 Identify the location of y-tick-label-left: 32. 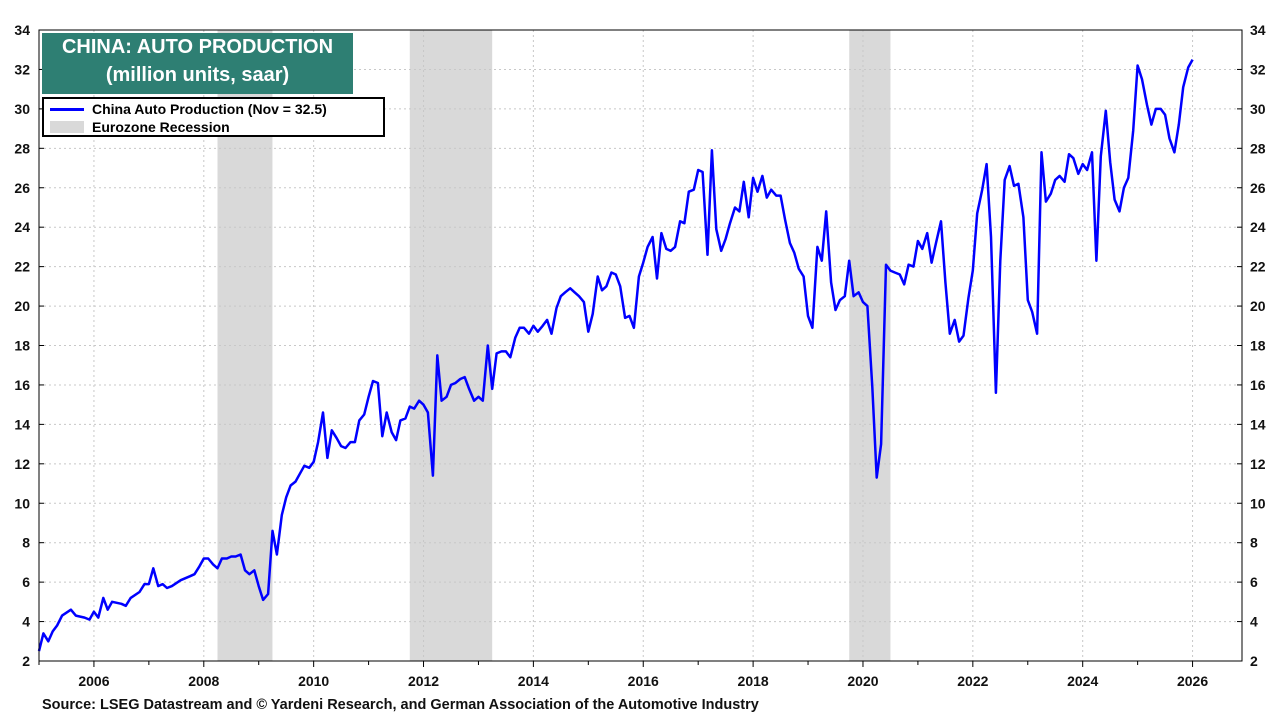
(22, 69).